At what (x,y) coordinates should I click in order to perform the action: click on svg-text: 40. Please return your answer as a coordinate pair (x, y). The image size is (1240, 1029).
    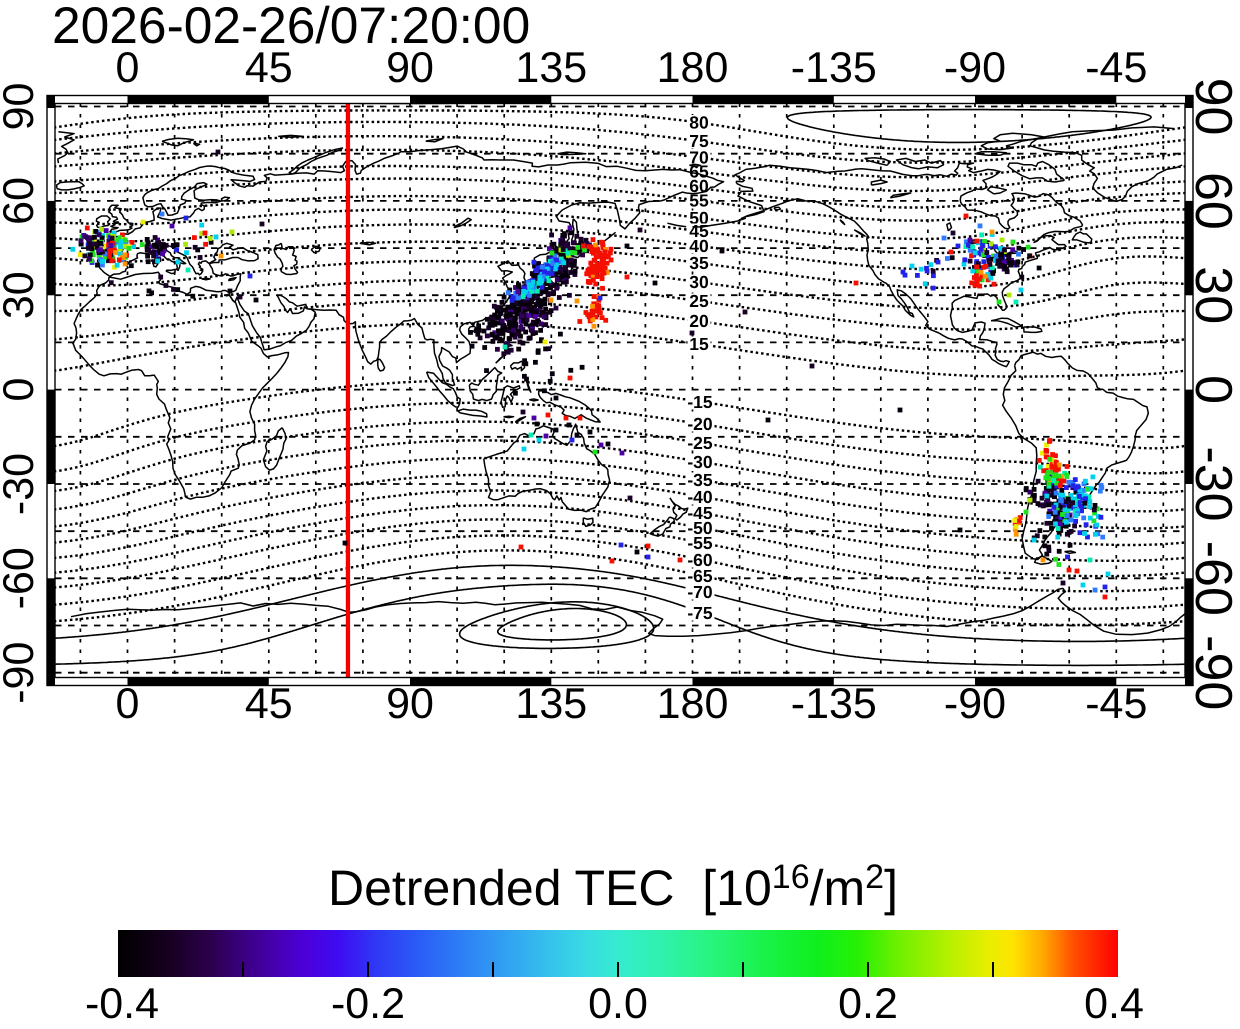
    Looking at the image, I should click on (699, 246).